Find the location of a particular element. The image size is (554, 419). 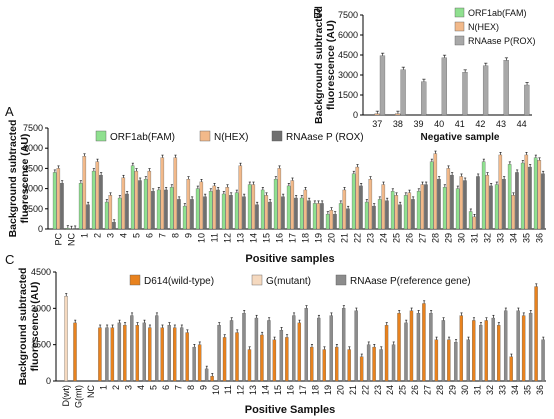

x-tick-label: 18 is located at coordinates (315, 390).